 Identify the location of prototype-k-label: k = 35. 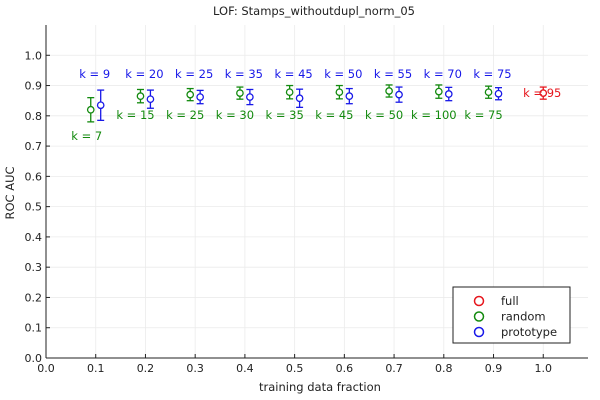
(244, 74).